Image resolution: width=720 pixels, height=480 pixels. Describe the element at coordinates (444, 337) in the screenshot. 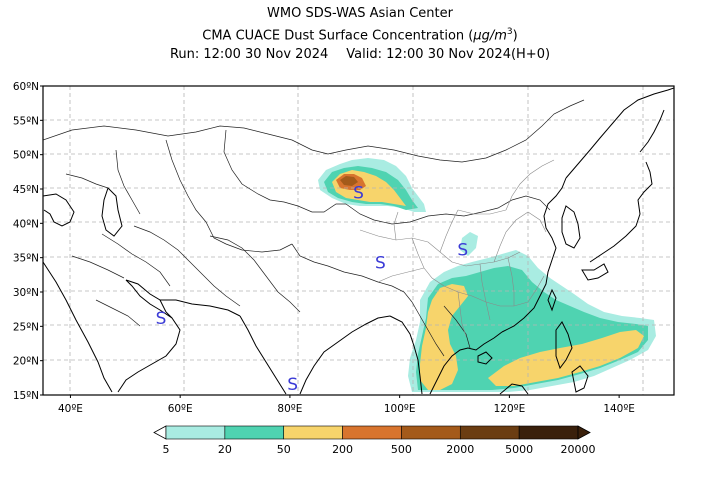

I see `dust-area-south-yellow-west` at that location.